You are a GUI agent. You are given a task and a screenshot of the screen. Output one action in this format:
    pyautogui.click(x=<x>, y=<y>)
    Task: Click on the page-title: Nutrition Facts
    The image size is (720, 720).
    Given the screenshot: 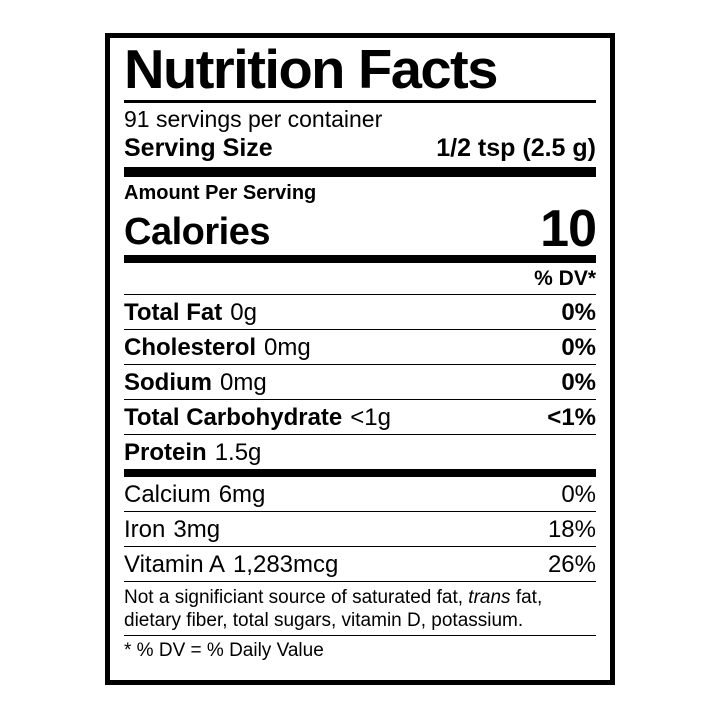 What is the action you would take?
    pyautogui.click(x=311, y=69)
    